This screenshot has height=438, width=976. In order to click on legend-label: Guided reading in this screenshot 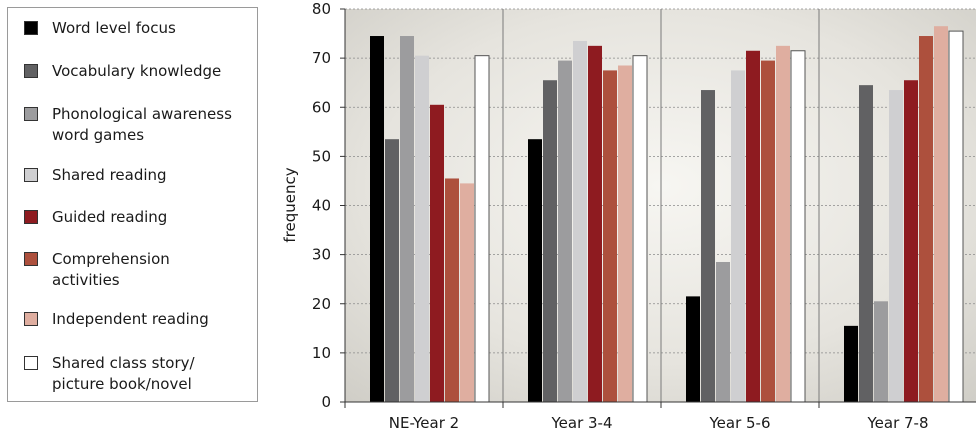, I will do `click(157, 217)`.